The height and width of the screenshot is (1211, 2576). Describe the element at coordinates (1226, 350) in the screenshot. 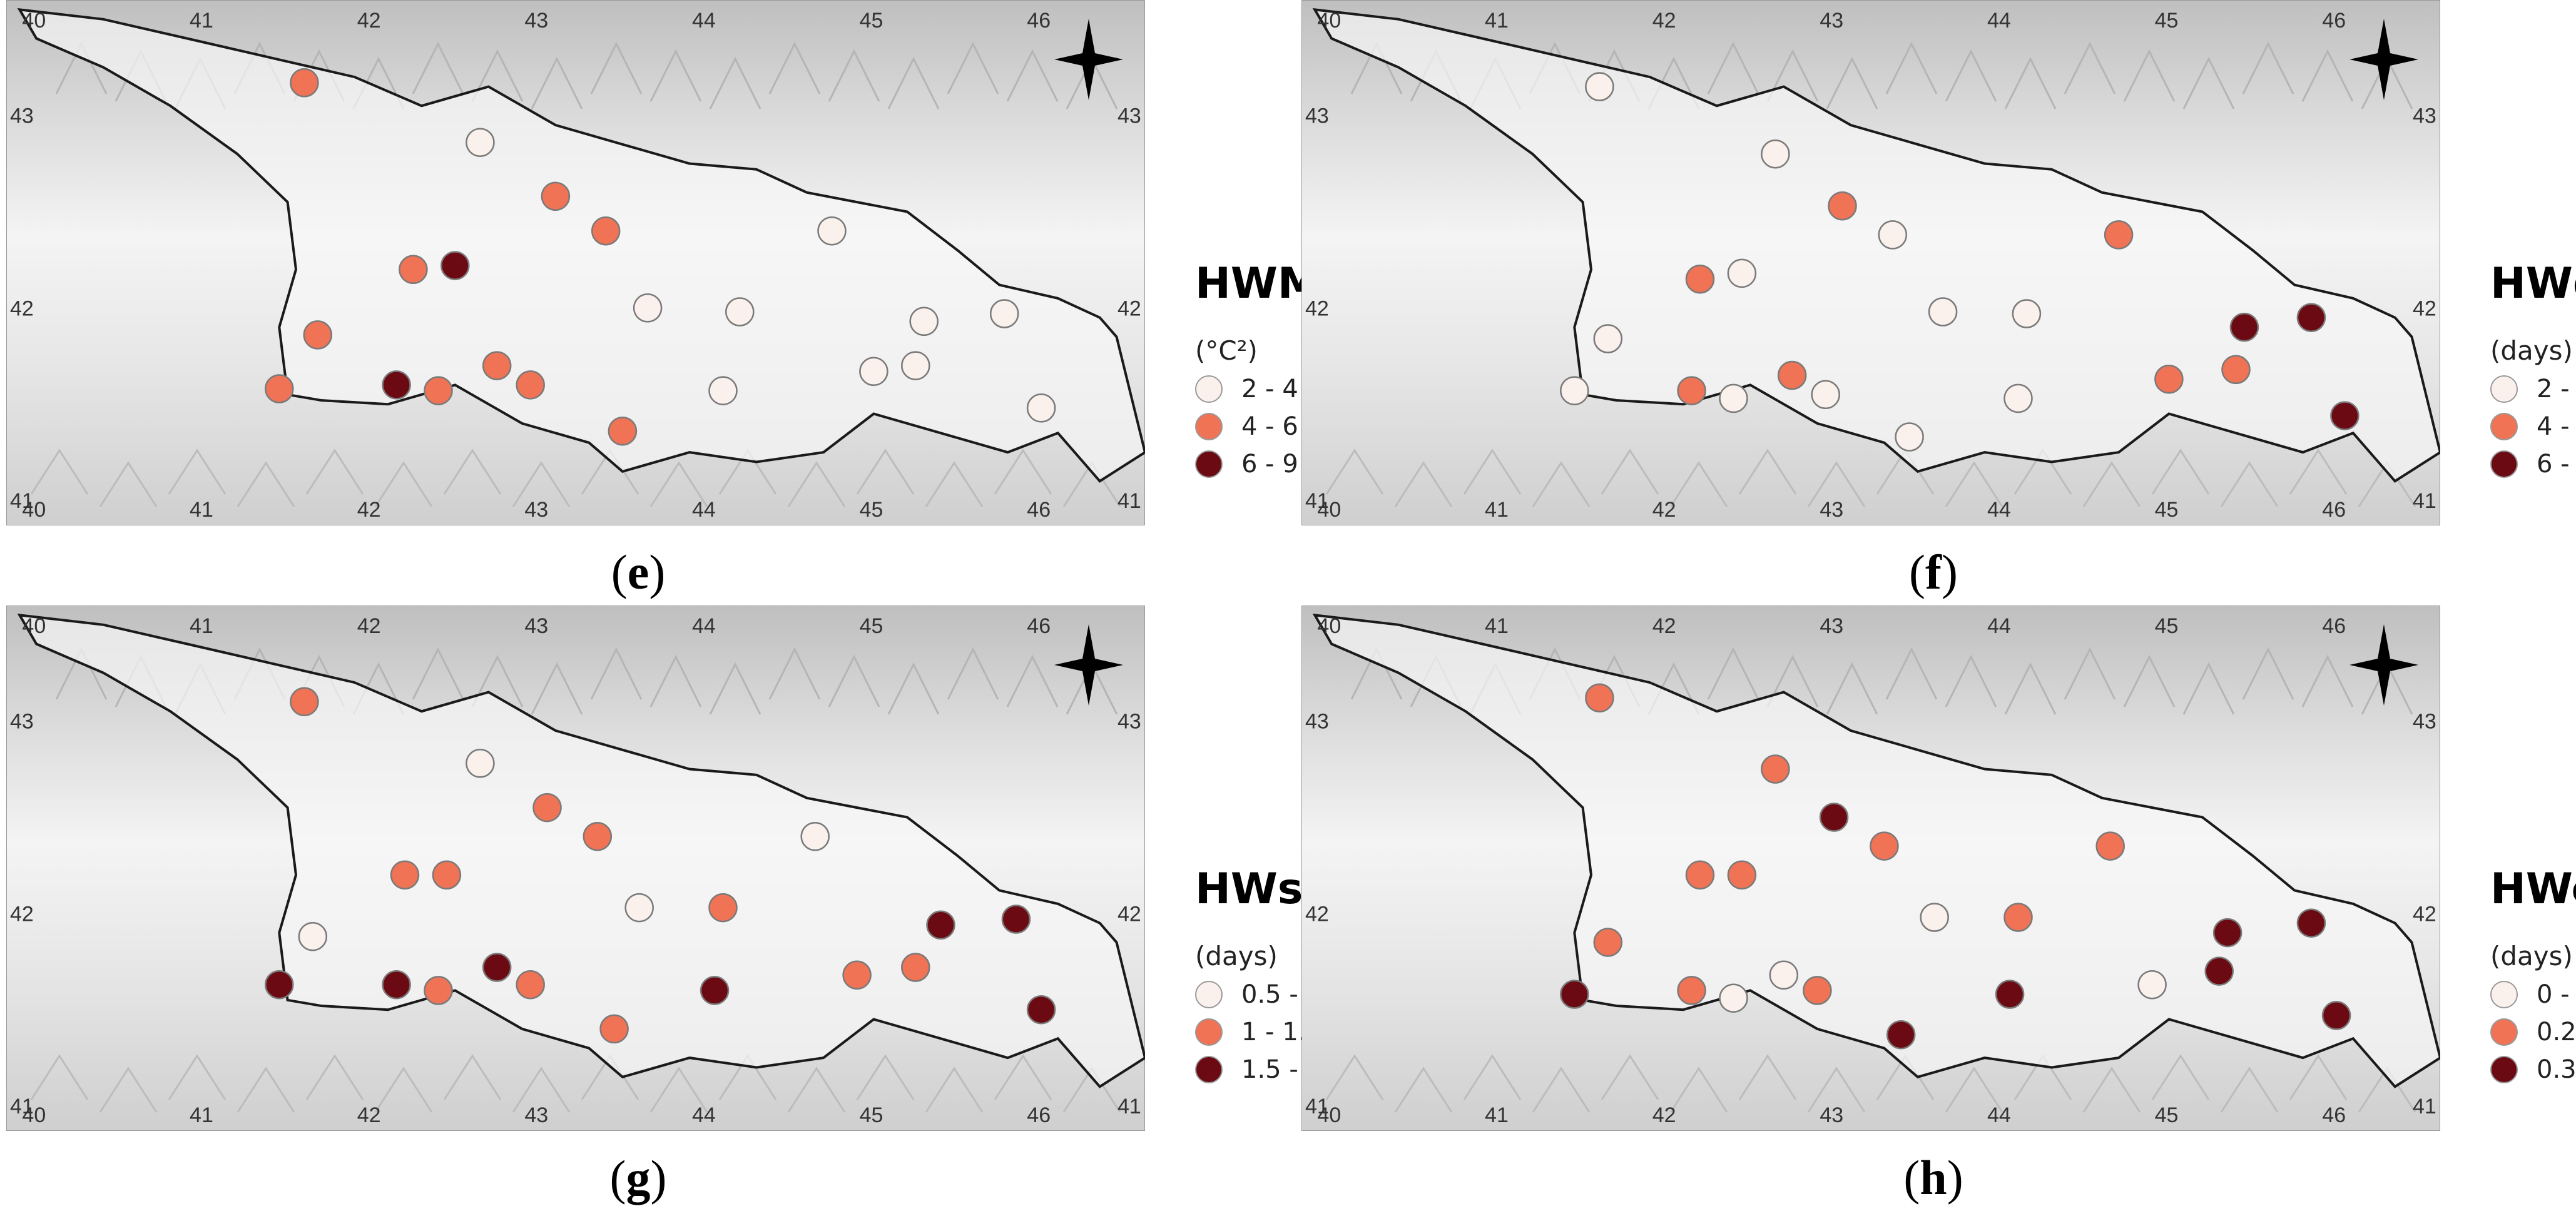

I see `legend-unit: (°C²)` at that location.